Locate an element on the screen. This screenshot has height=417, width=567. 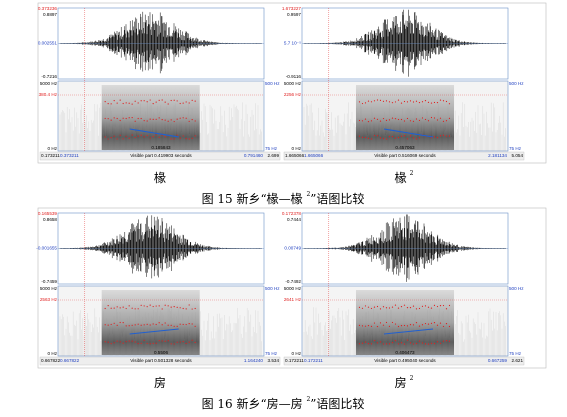
visible-part: Visible part 0.516069 seconds is located at coordinates (405, 155).